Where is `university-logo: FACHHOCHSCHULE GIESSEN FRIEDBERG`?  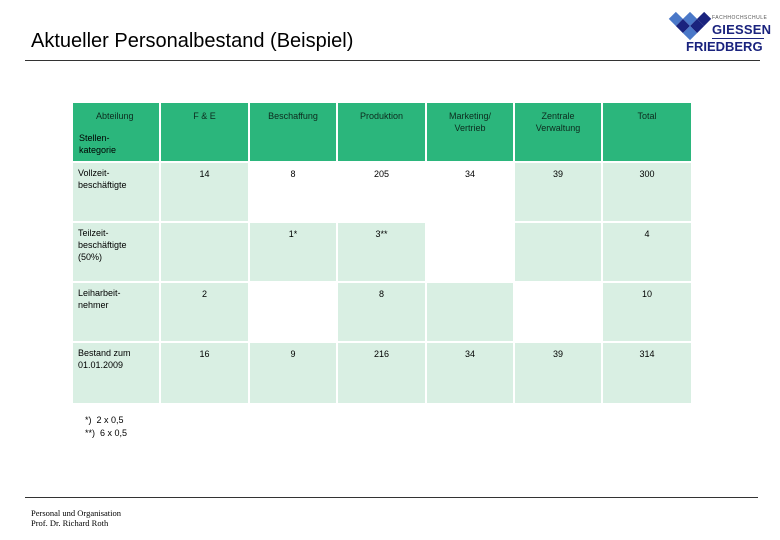 university-logo: FACHHOCHSCHULE GIESSEN FRIEDBERG is located at coordinates (720, 30).